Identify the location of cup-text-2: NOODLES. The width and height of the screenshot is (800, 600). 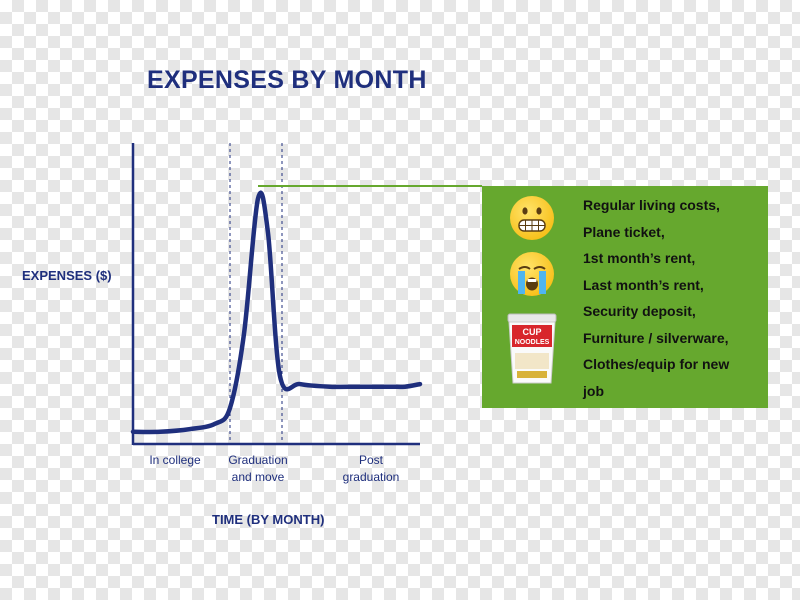
(532, 342).